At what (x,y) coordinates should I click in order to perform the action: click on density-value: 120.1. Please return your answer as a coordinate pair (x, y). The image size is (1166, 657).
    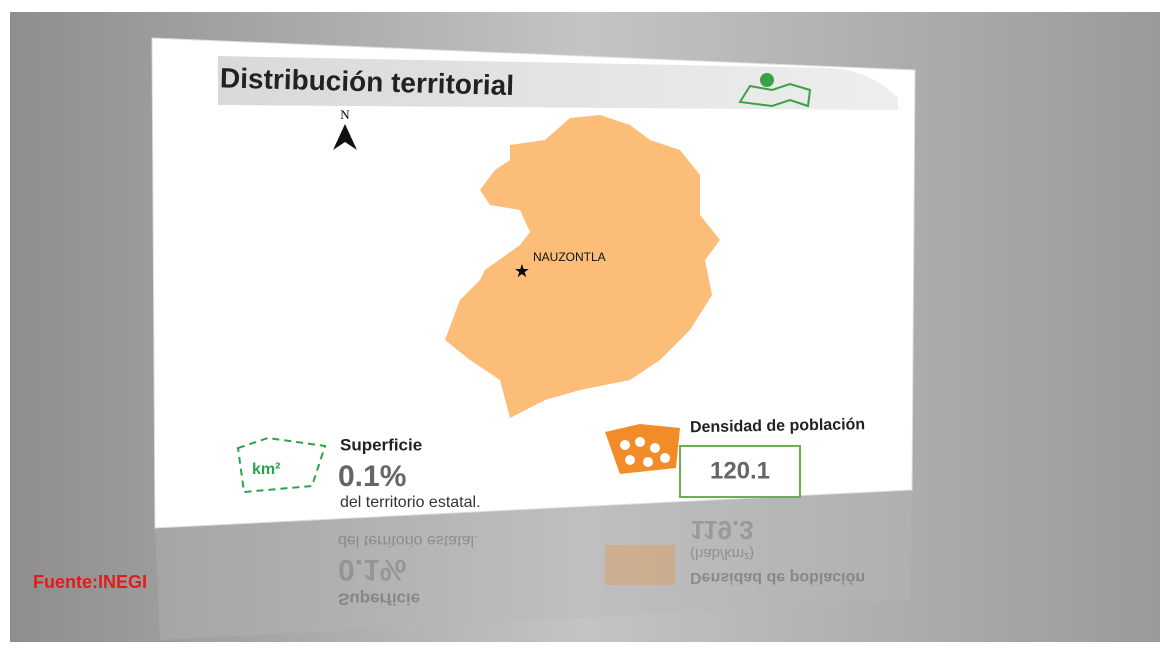
    Looking at the image, I should click on (740, 470).